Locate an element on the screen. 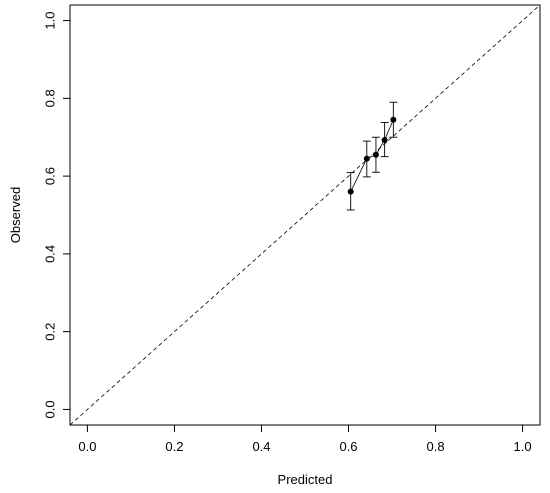  series-line is located at coordinates (372, 155).